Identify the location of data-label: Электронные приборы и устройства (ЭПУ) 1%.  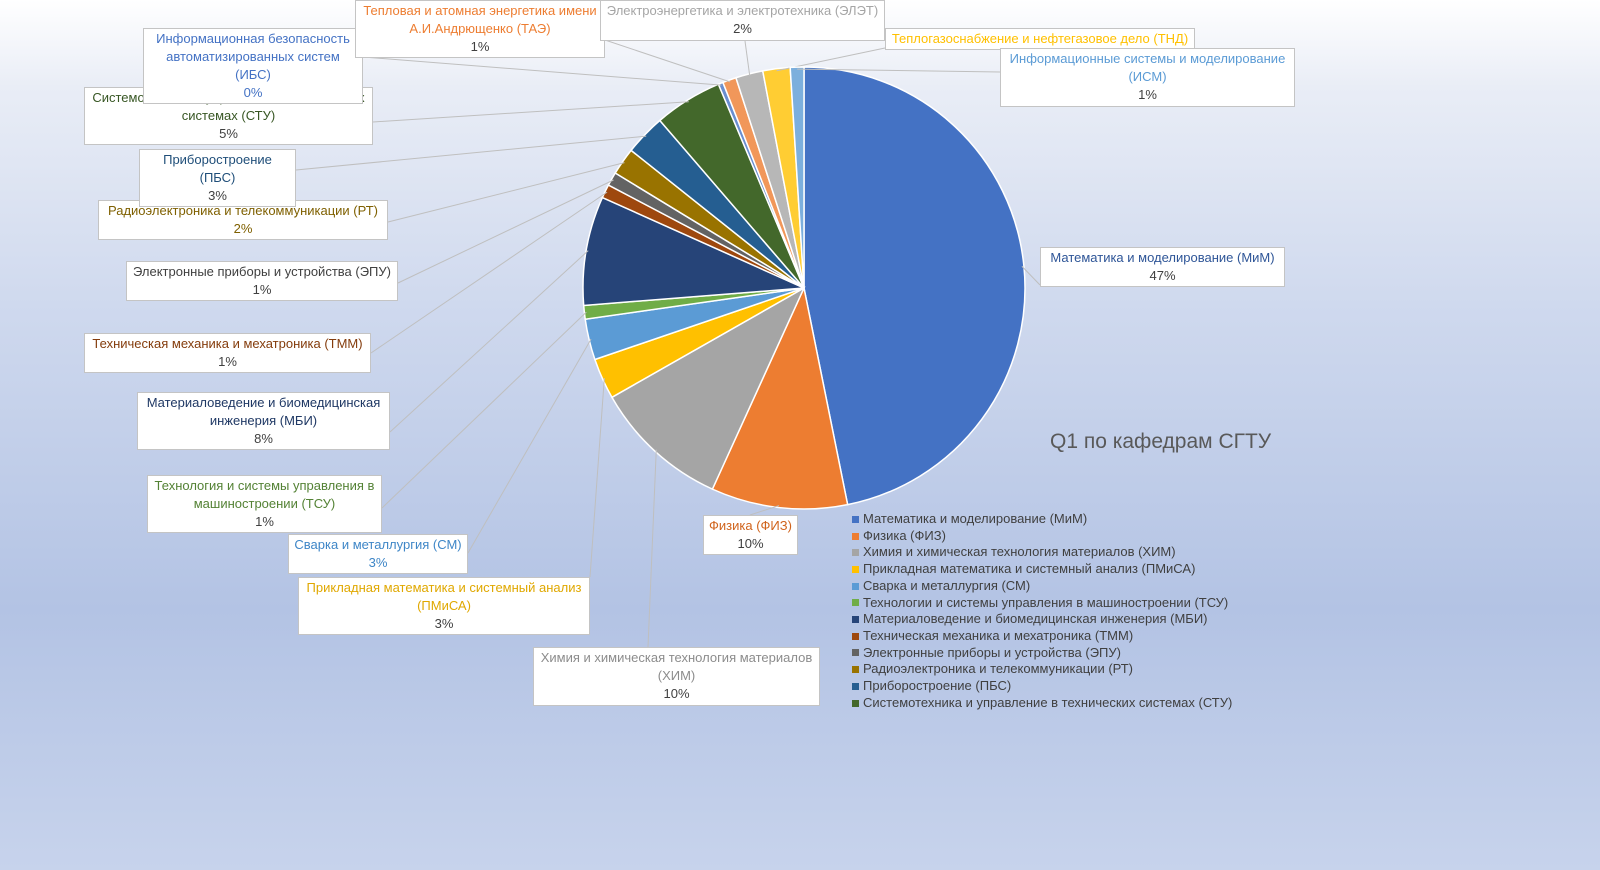
(262, 281).